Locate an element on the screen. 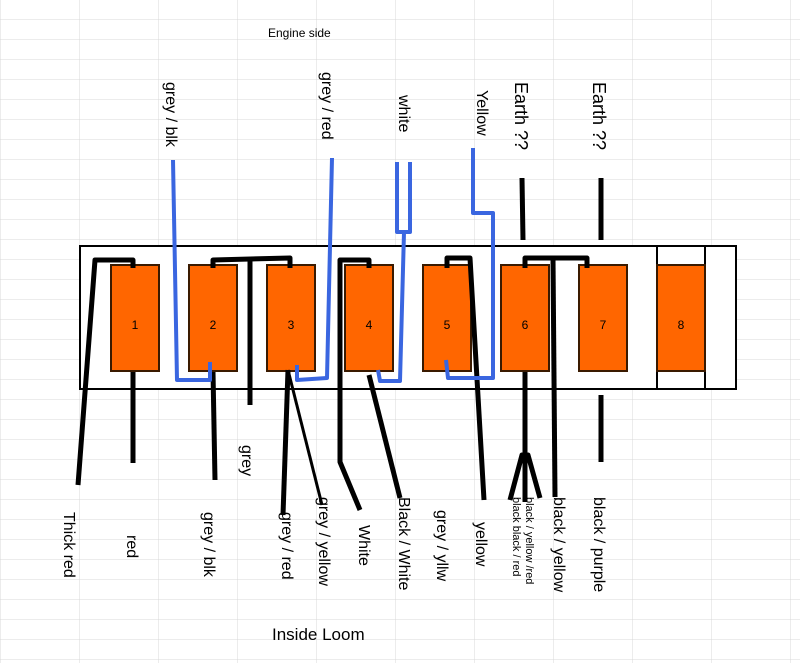 The image size is (800, 663). wire-label: grey / yllw is located at coordinates (441, 546).